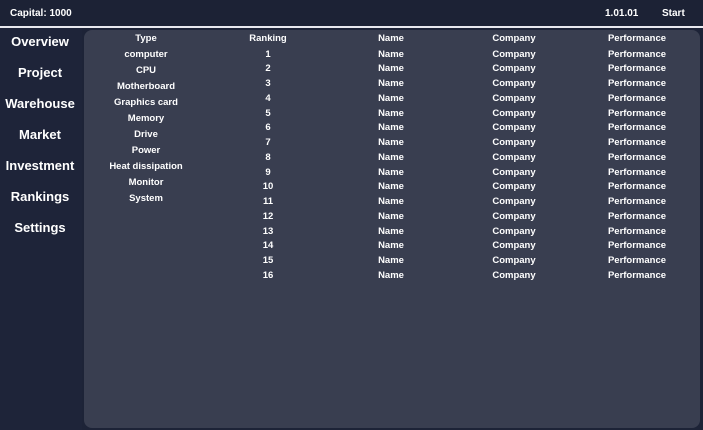 The image size is (703, 430). I want to click on ranking-header: Ranking, so click(268, 38).